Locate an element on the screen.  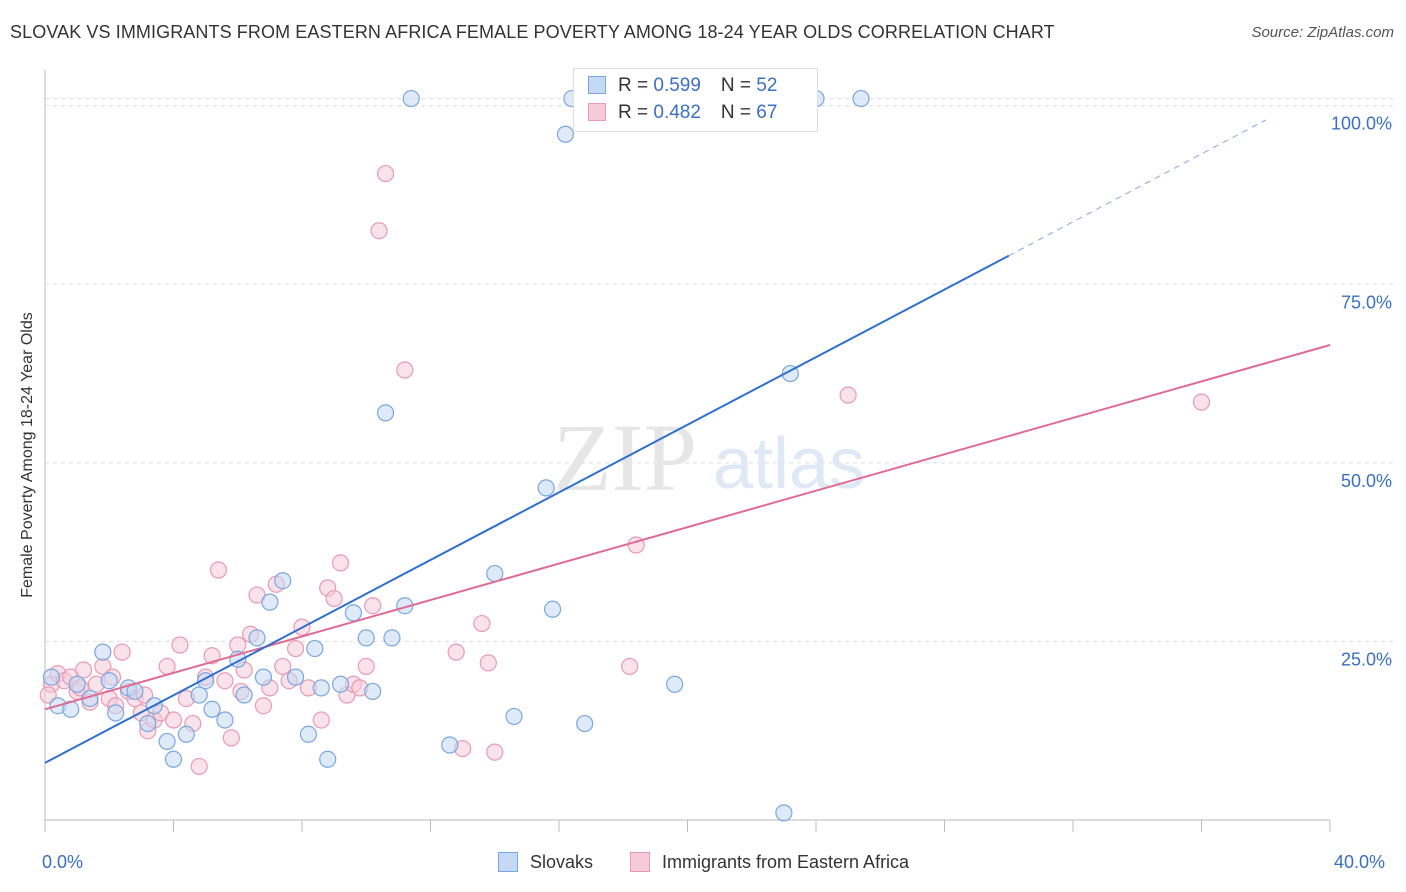
y-tick-label: 75.0% is located at coordinates (1366, 302).